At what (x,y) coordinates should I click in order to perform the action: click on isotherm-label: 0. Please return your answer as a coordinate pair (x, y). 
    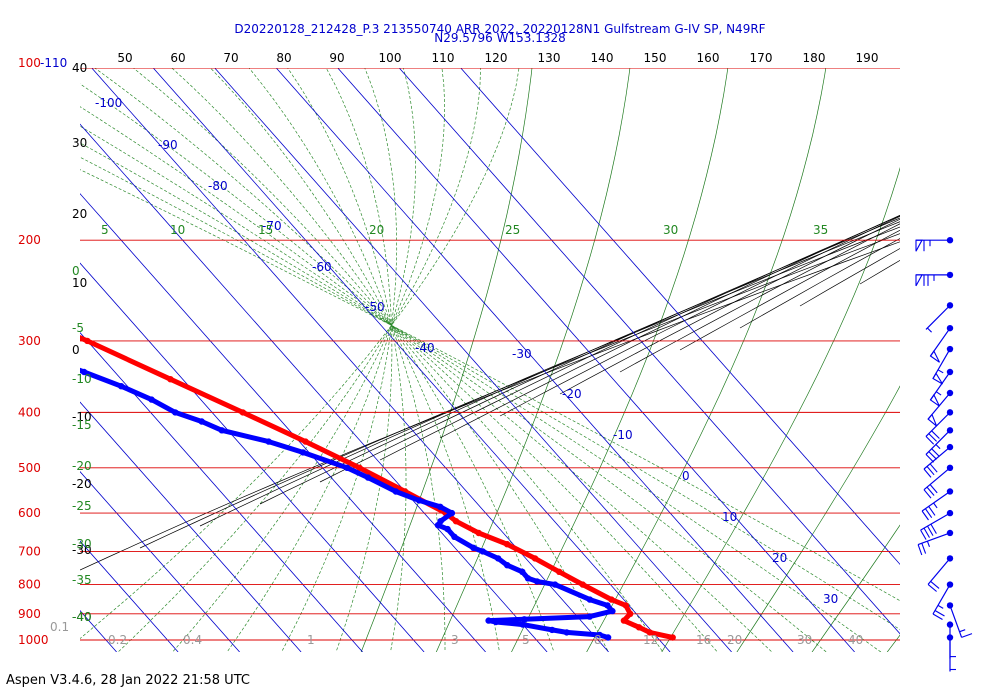
    Looking at the image, I should click on (686, 476).